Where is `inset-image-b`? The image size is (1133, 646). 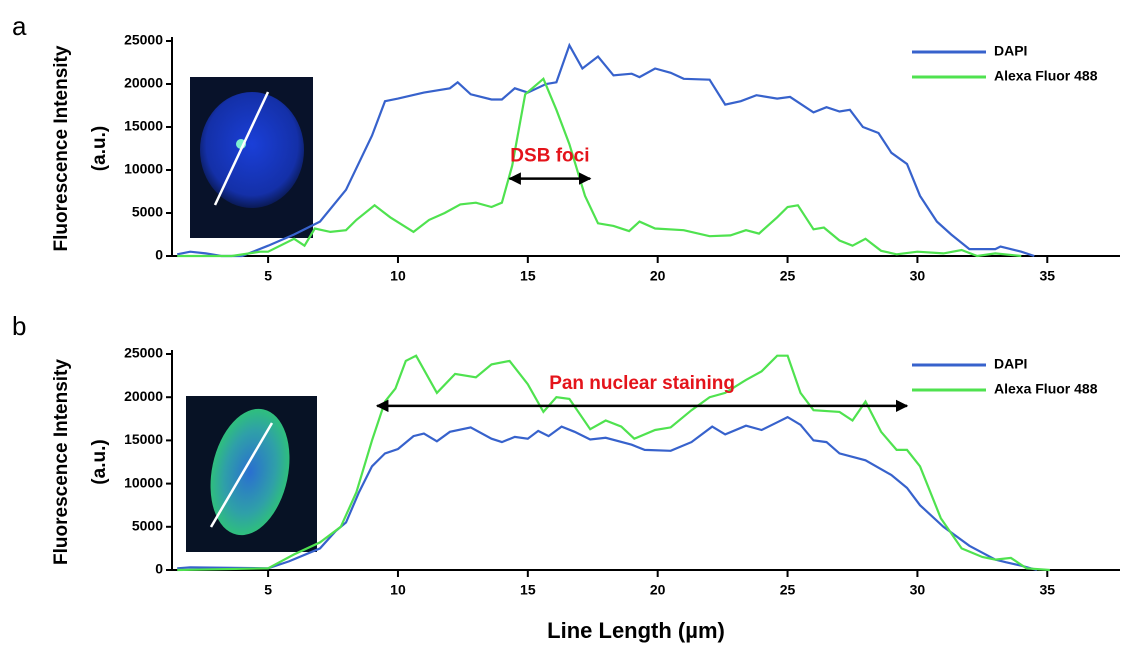 inset-image-b is located at coordinates (251, 474).